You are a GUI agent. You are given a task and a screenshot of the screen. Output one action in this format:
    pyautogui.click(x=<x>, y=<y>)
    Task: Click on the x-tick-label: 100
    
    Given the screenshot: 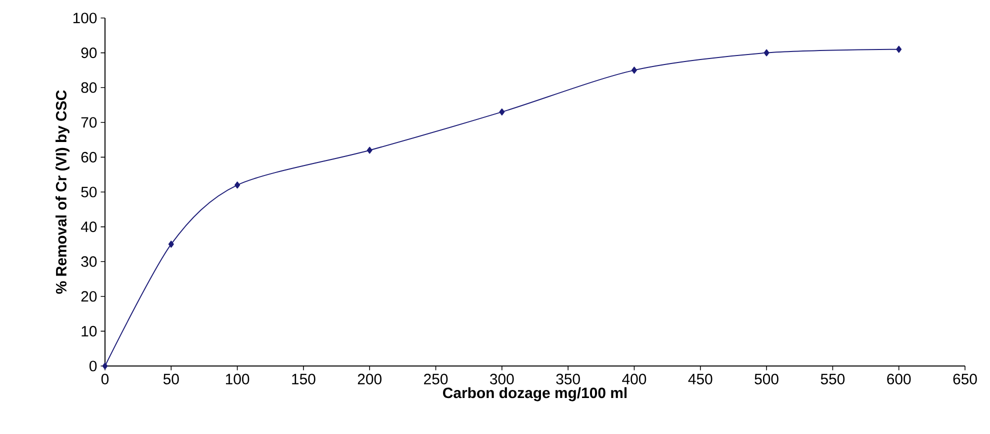 What is the action you would take?
    pyautogui.click(x=238, y=379)
    